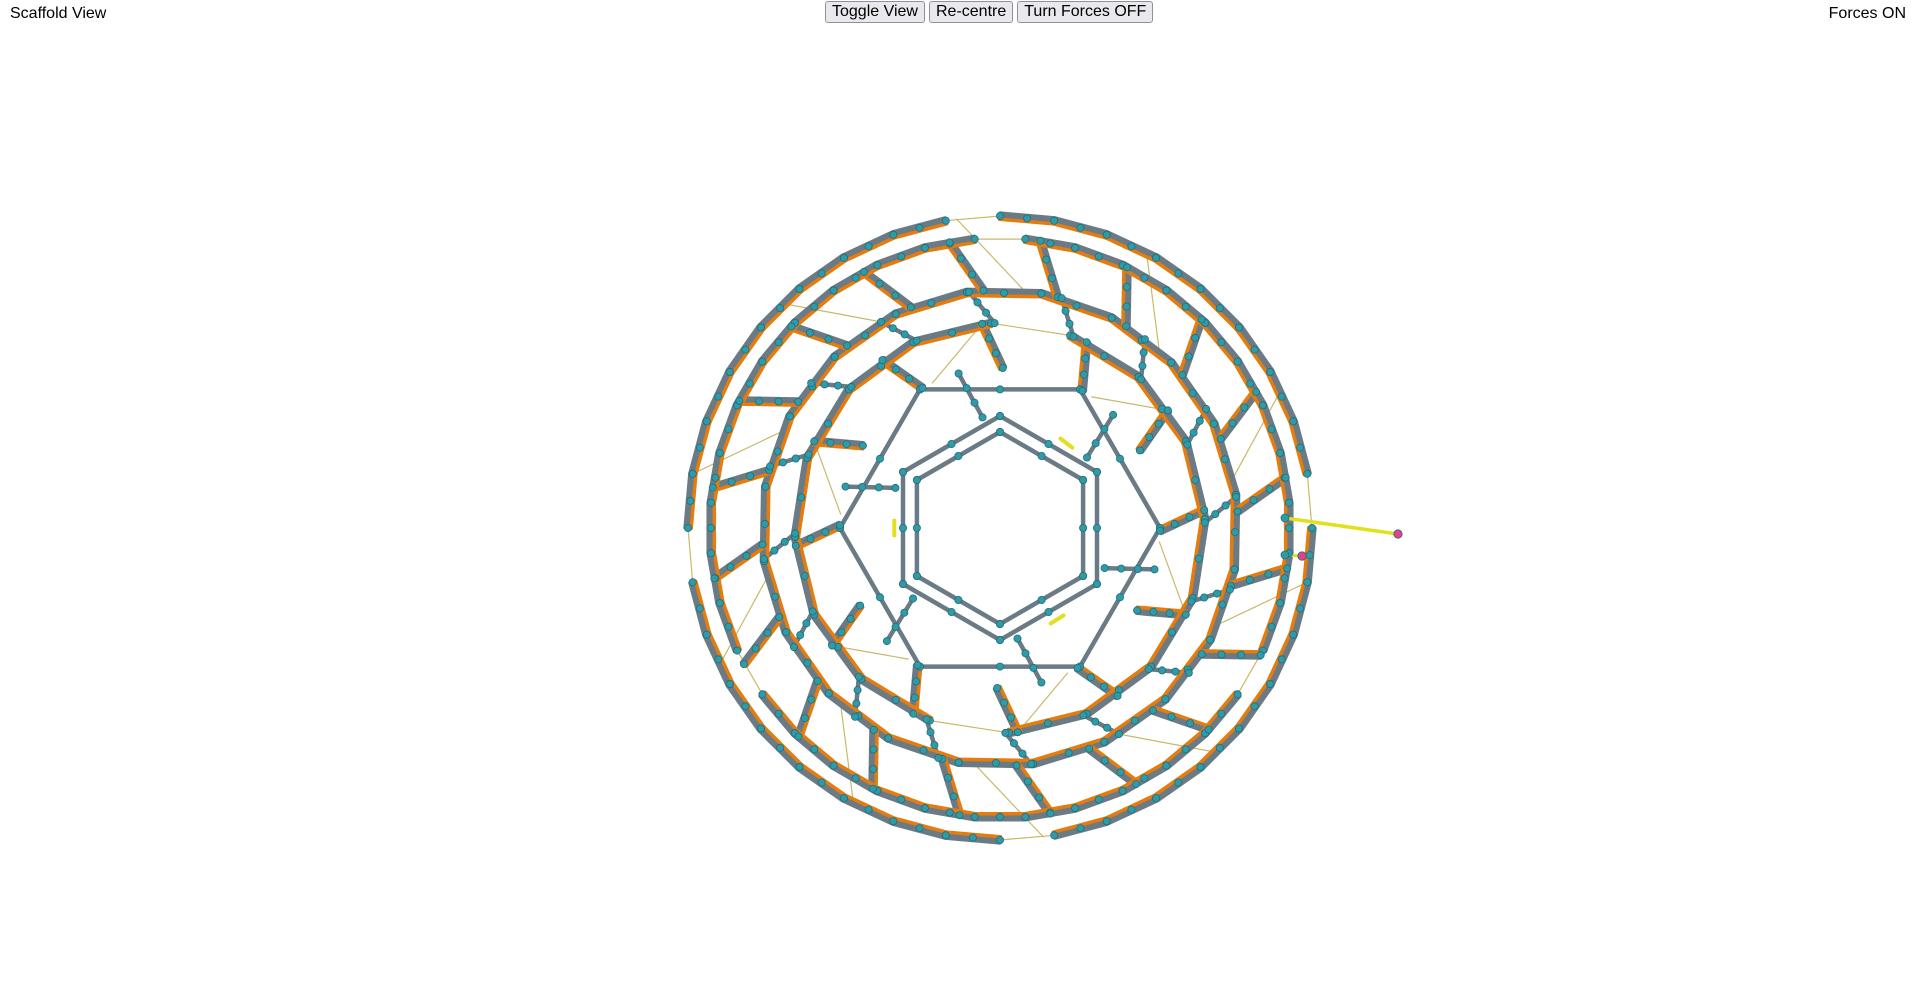 This screenshot has height=995, width=1920. What do you see at coordinates (1085, 12) in the screenshot?
I see `turn-forces-off-button: Turn Forces OFF` at bounding box center [1085, 12].